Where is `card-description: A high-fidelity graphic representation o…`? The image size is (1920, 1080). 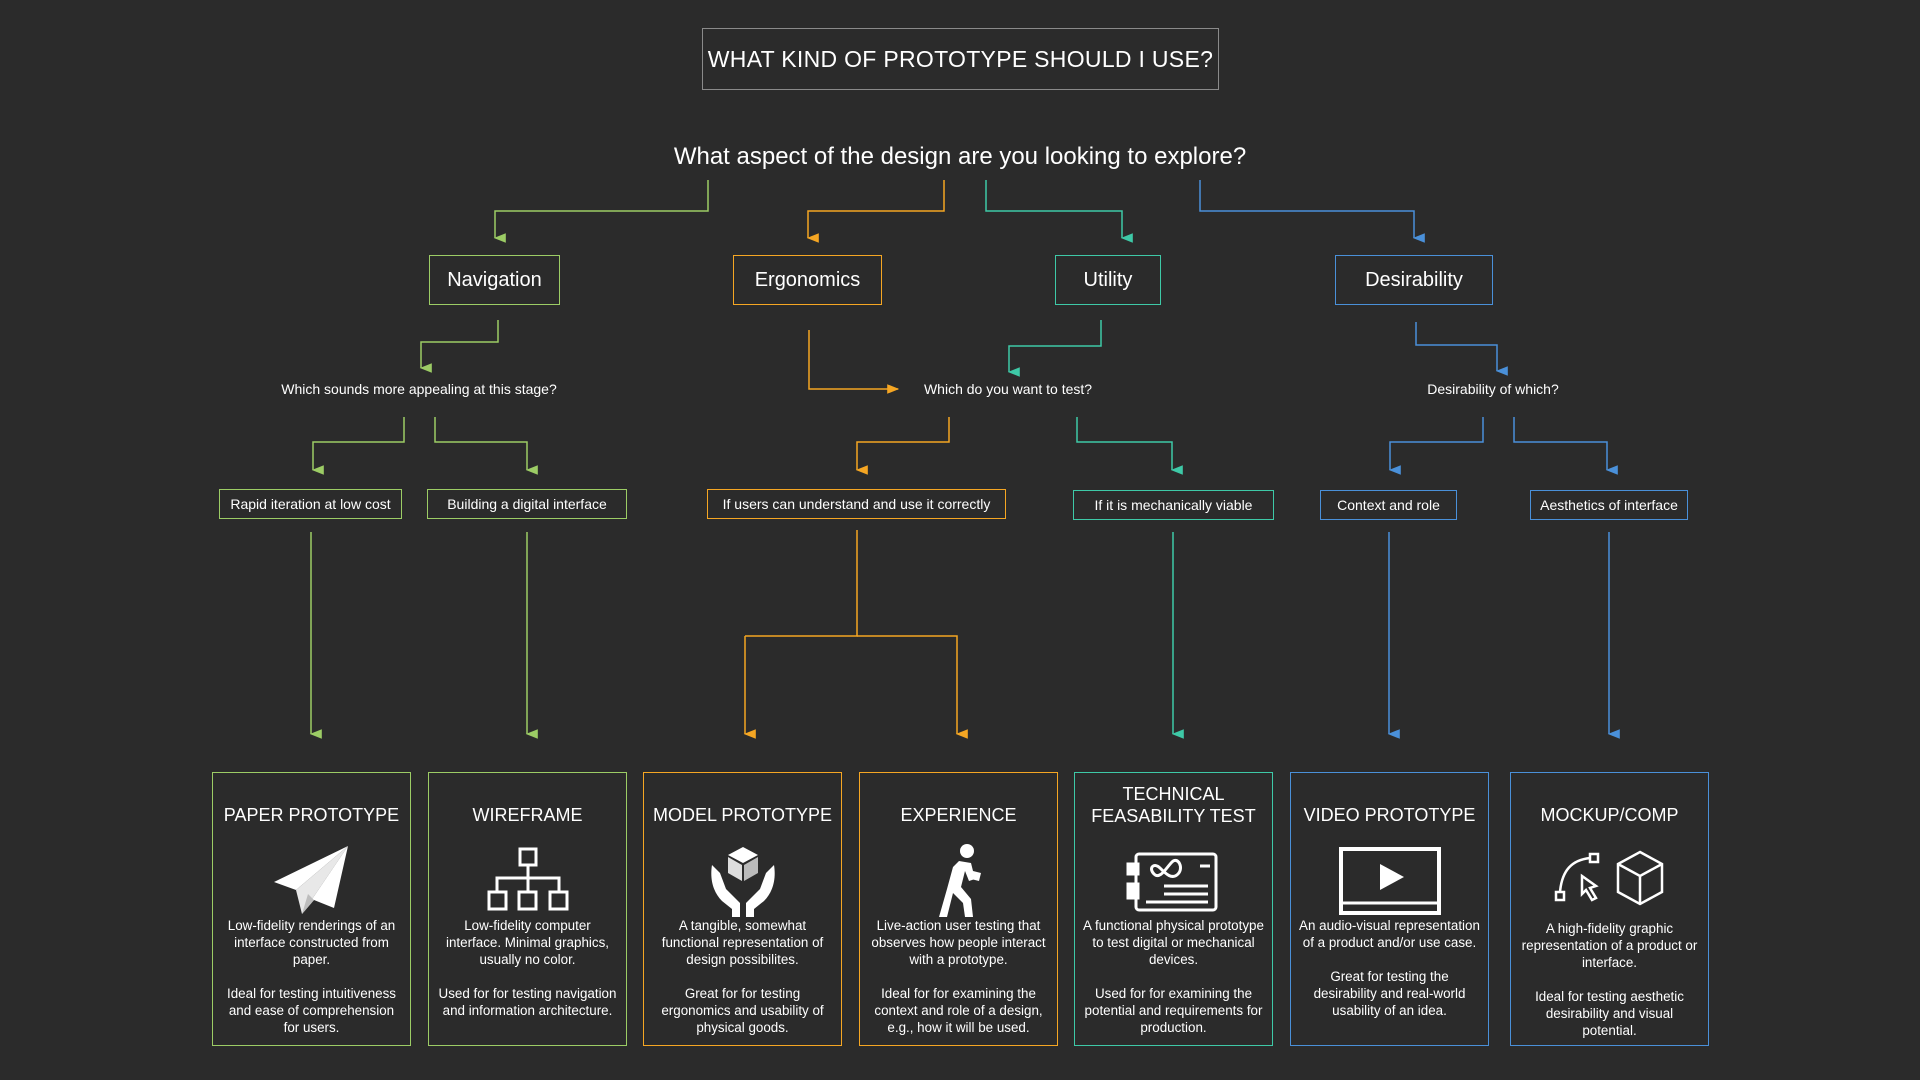
card-description: A high-fidelity graphic representation o… is located at coordinates (1609, 988).